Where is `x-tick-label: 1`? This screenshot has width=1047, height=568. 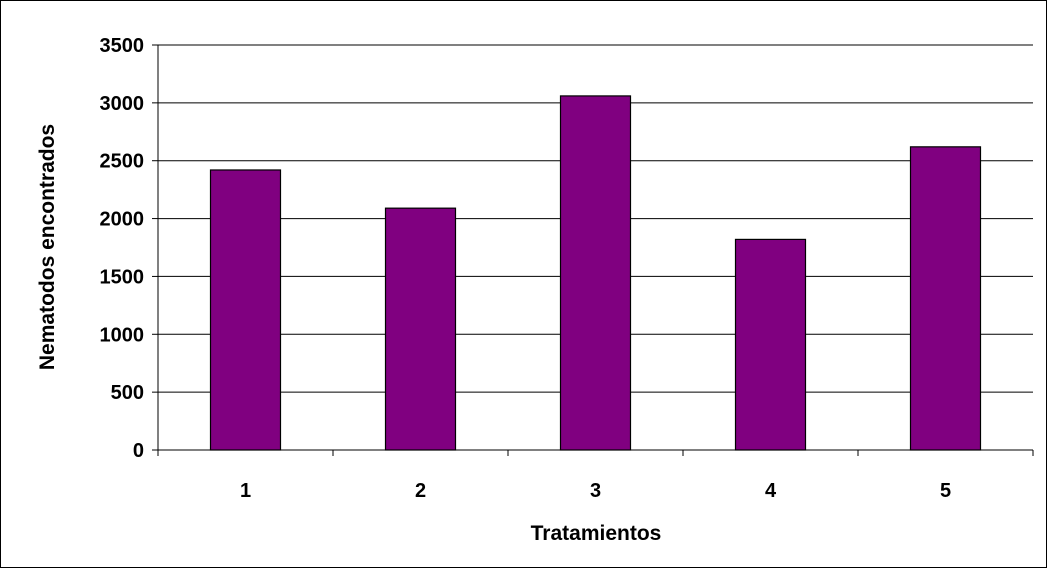
x-tick-label: 1 is located at coordinates (245, 491).